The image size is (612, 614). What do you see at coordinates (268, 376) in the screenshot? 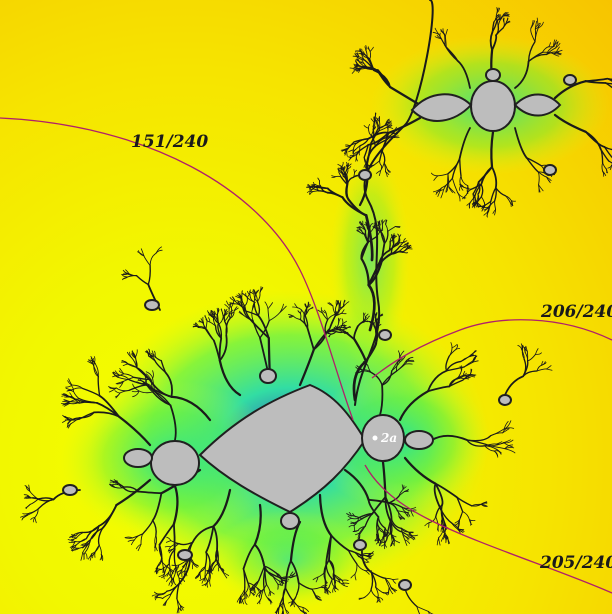
I see `top-knob` at bounding box center [268, 376].